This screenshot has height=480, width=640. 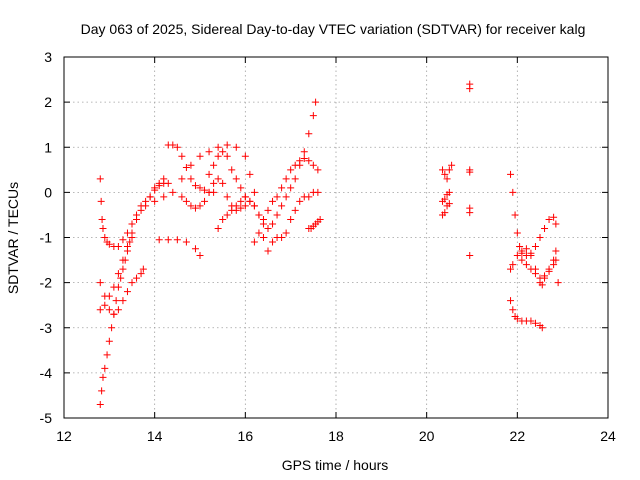 I want to click on y-tick-label: 1, so click(x=48, y=147).